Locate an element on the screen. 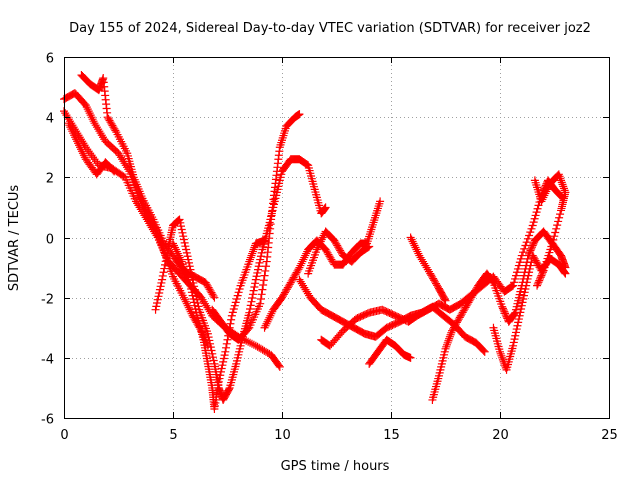 This screenshot has width=640, height=480. x-tick-label: 5 is located at coordinates (173, 435).